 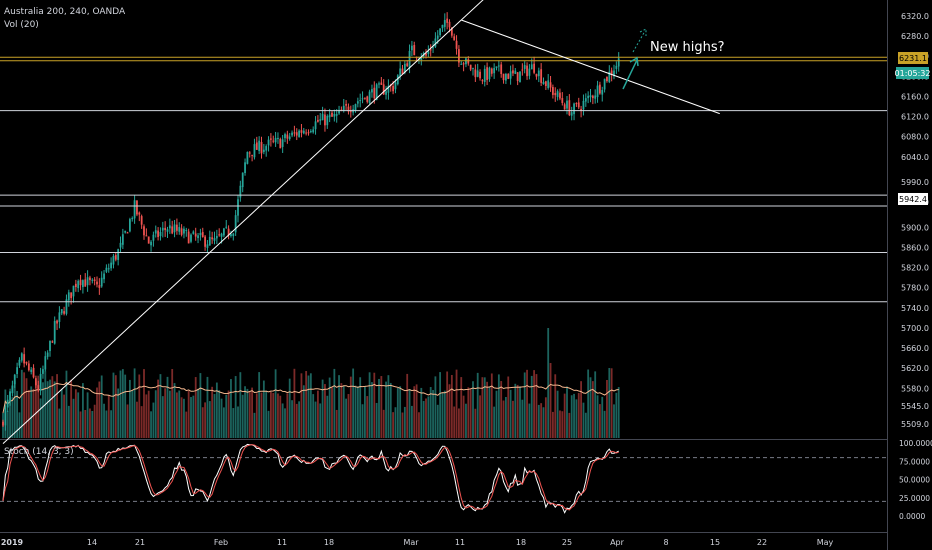 What do you see at coordinates (221, 542) in the screenshot?
I see `time-tick-label: Feb` at bounding box center [221, 542].